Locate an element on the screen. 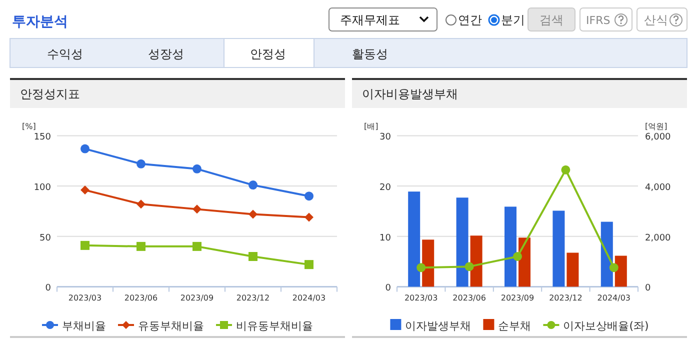 The image size is (697, 342). y2-tick-label: 4,000 is located at coordinates (658, 188).